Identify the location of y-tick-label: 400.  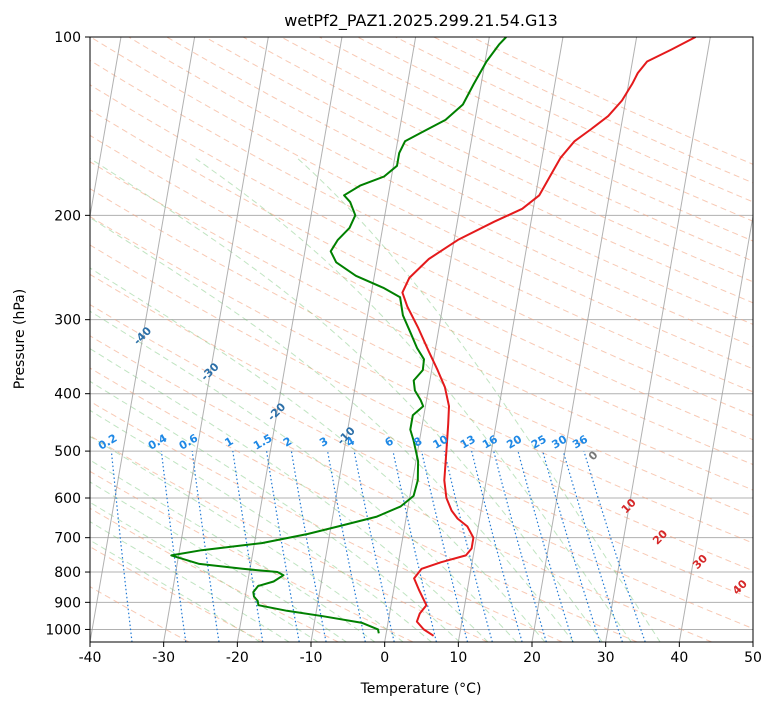
(67, 395).